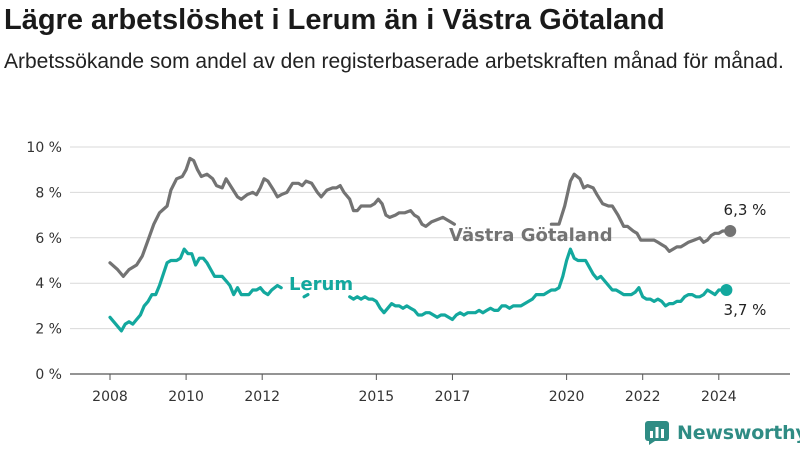 The height and width of the screenshot is (450, 800). What do you see at coordinates (745, 210) in the screenshot?
I see `end-label-vastra-gotaland: 6,3 %` at bounding box center [745, 210].